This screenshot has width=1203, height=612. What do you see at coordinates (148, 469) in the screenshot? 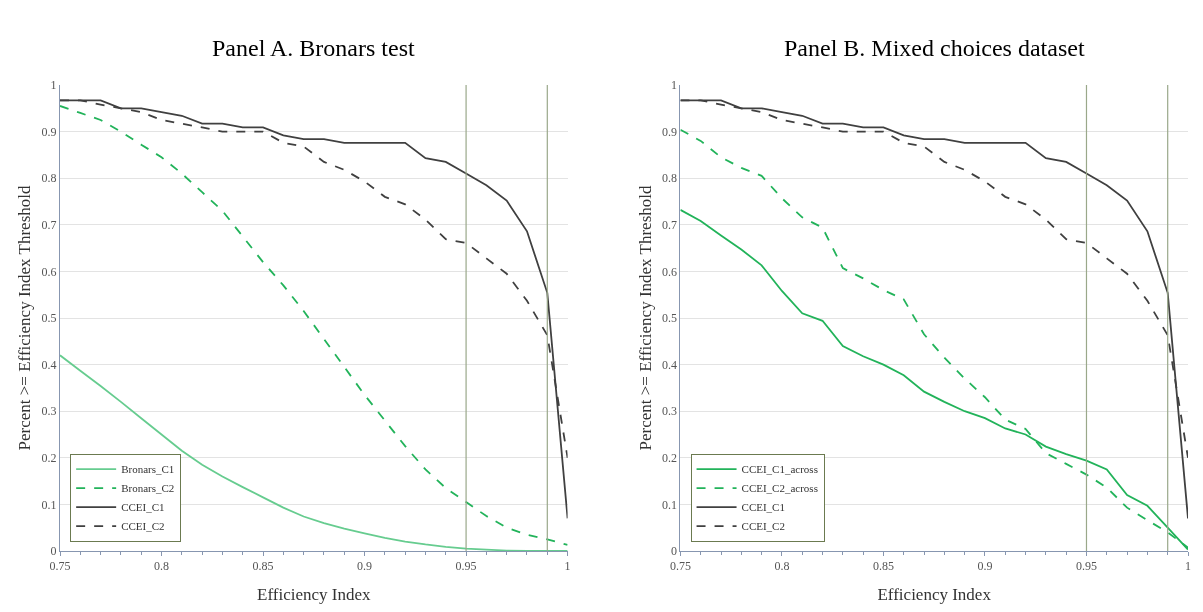
I see `legend-label: Bronars_C1` at bounding box center [148, 469].